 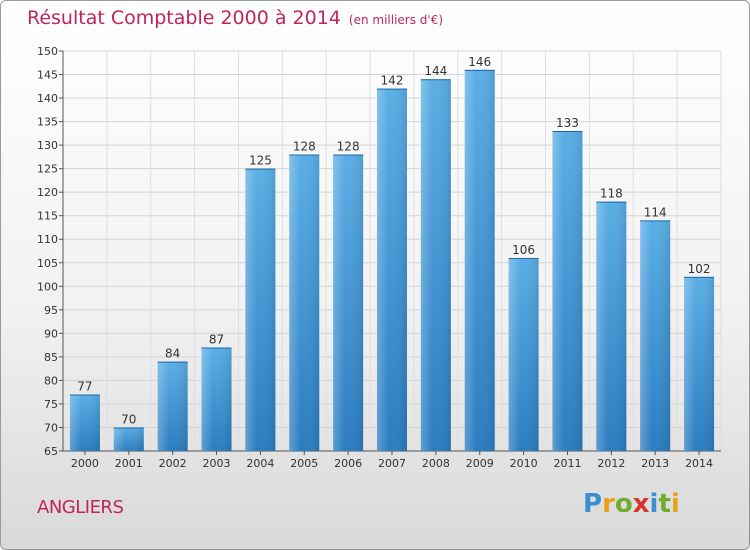 I want to click on y-tick-label: 145, so click(x=47, y=75).